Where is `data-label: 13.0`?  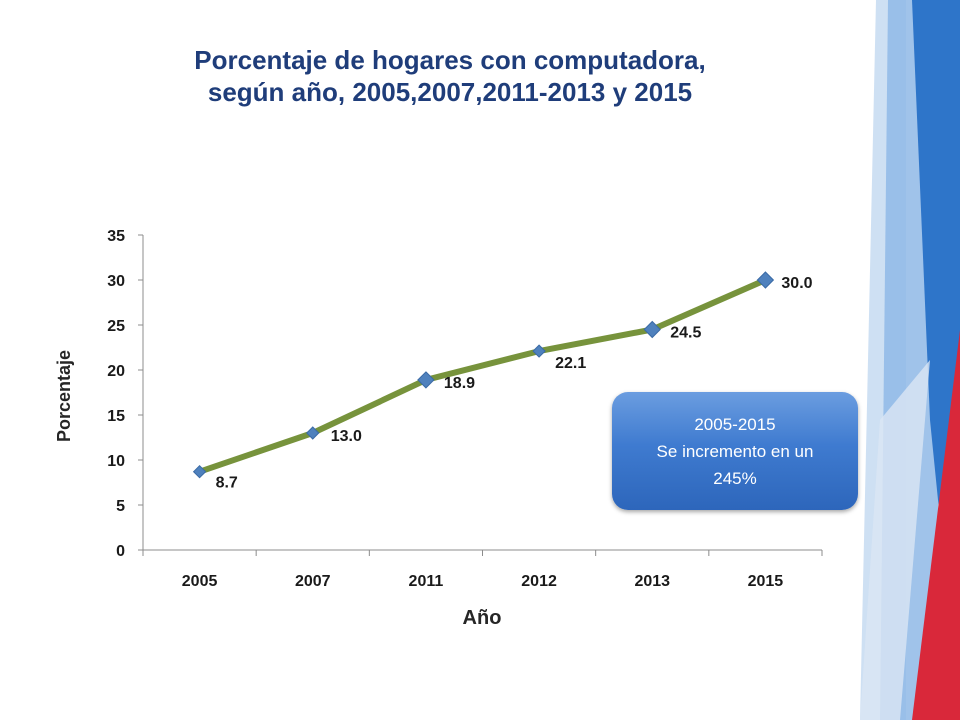
data-label: 13.0 is located at coordinates (346, 436).